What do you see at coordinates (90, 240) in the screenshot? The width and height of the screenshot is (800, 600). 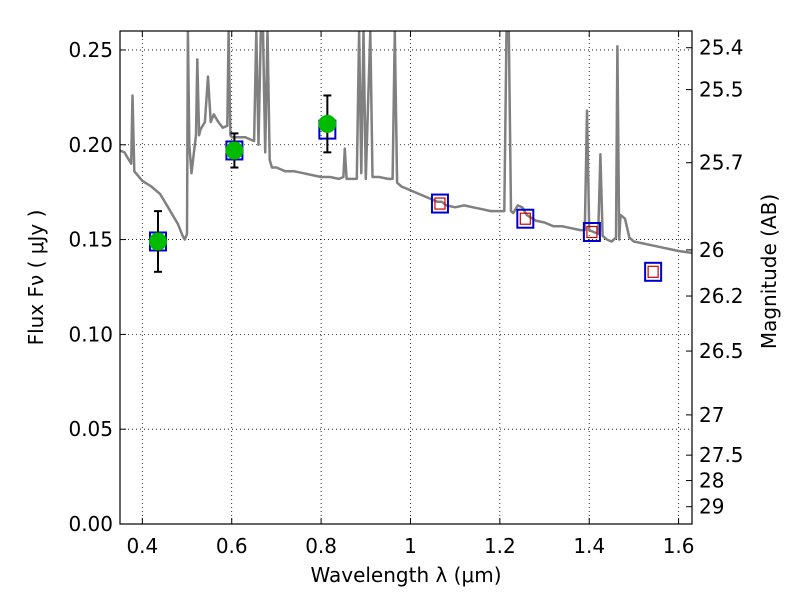 I see `y-tick-label: 0.15` at bounding box center [90, 240].